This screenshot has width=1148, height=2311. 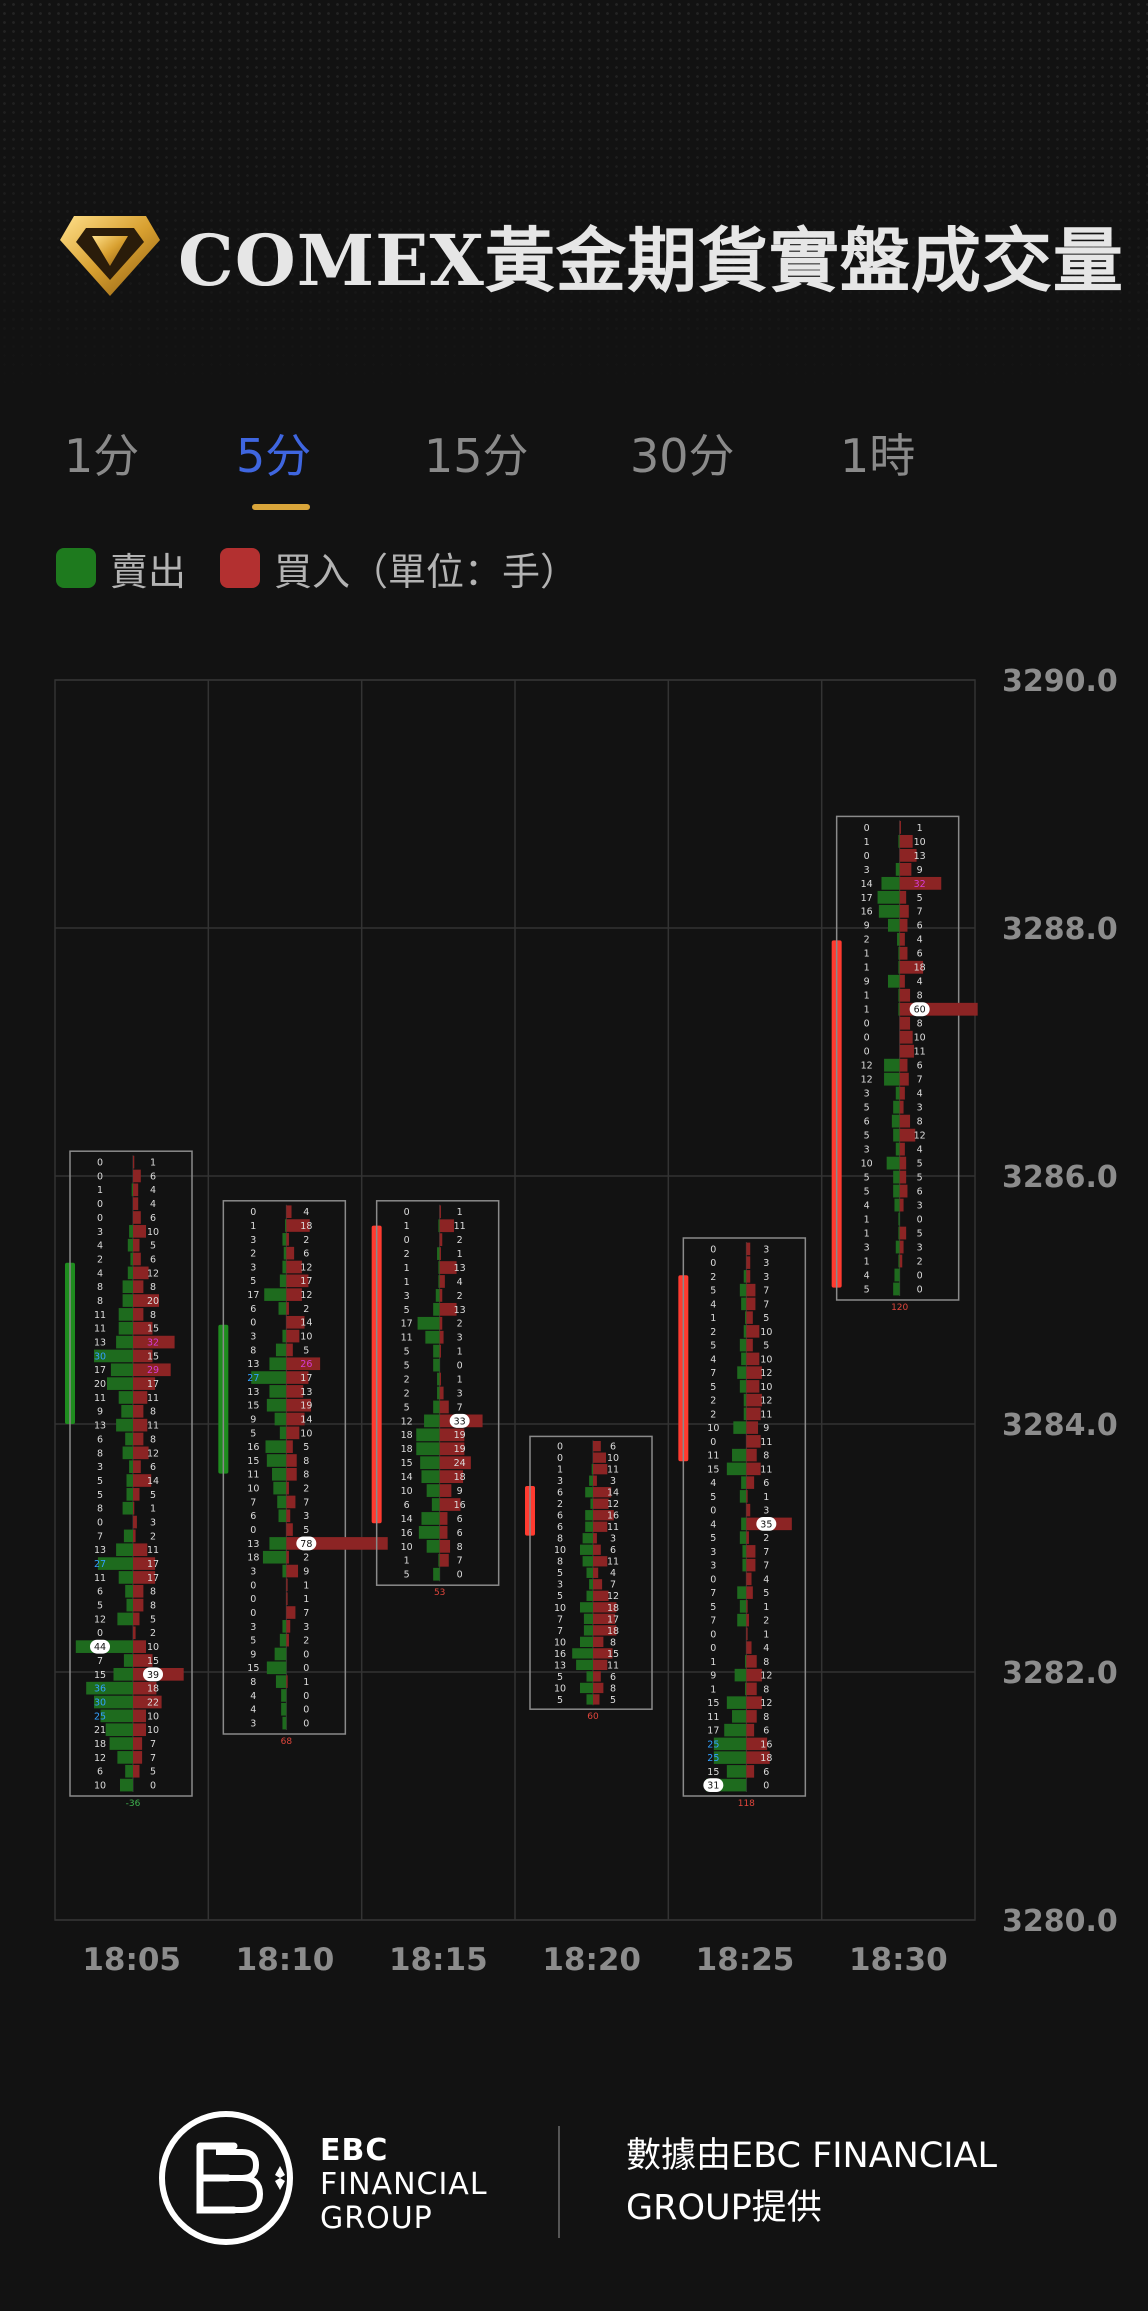 I want to click on buy-volume-label: 15, so click(x=153, y=1329).